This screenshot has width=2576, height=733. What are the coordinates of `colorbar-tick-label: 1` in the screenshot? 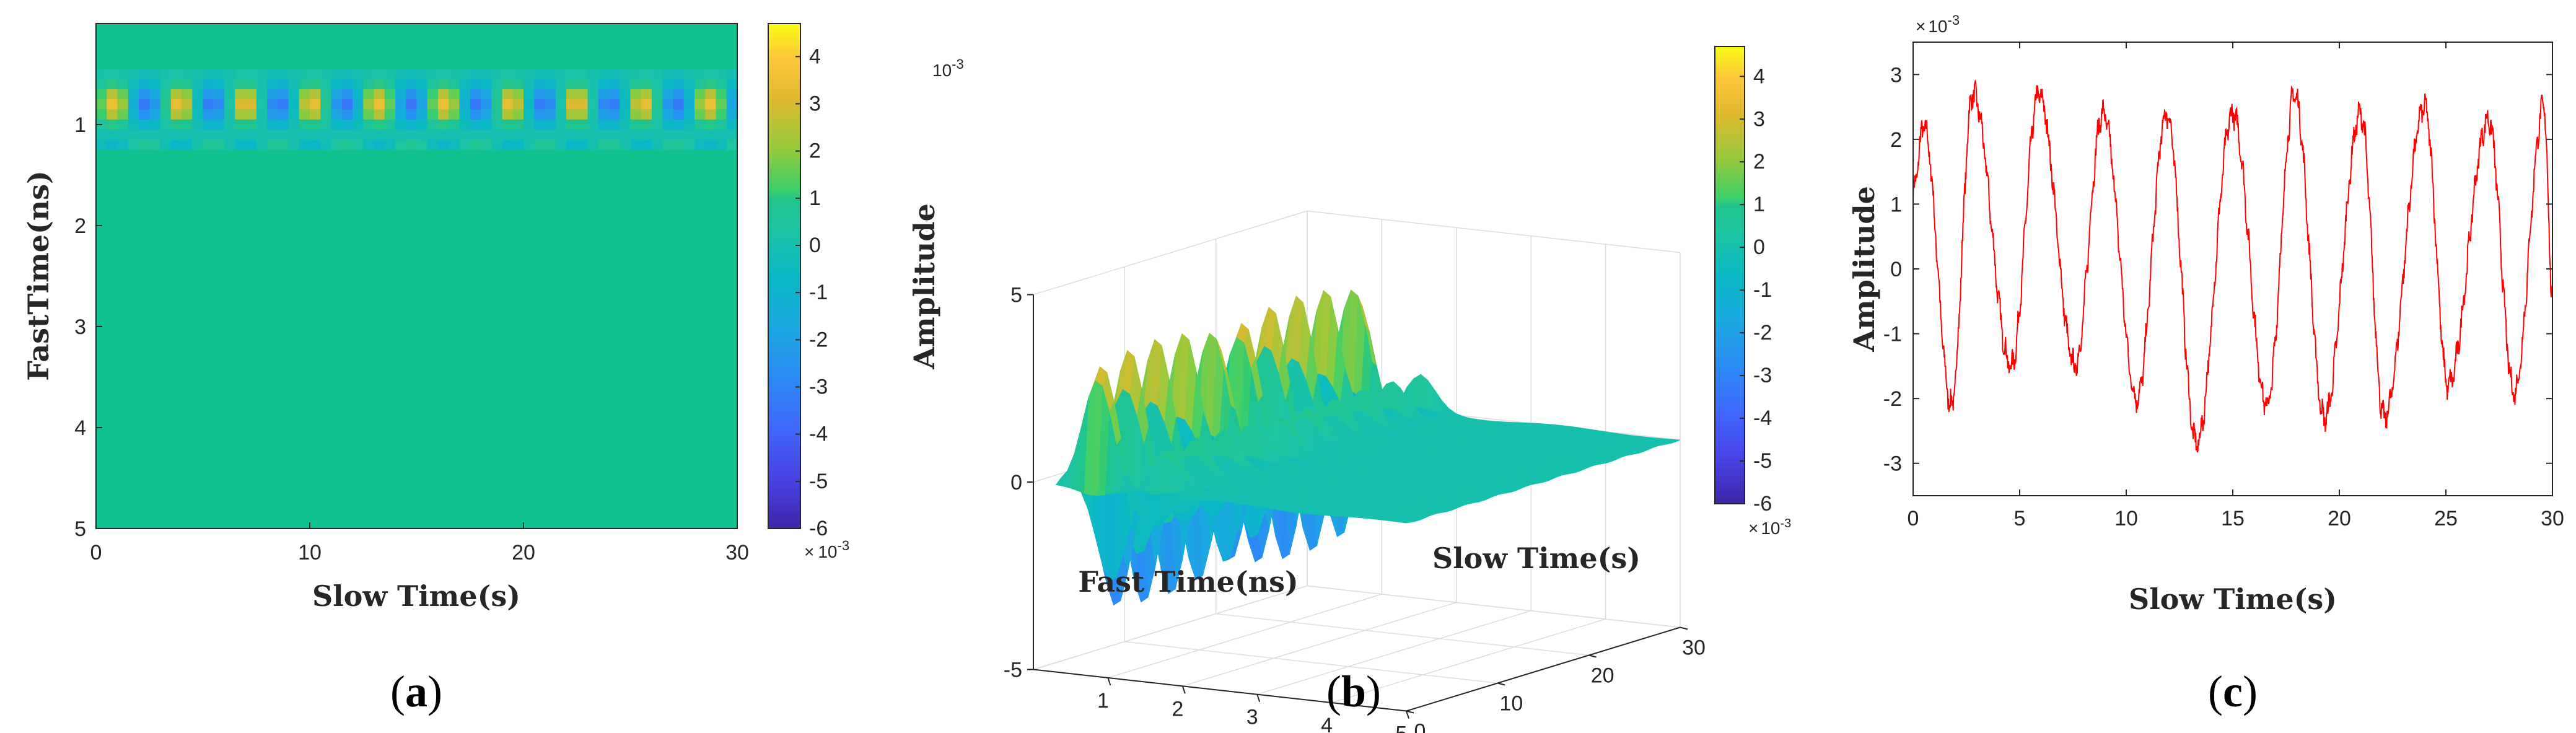 It's located at (815, 198).